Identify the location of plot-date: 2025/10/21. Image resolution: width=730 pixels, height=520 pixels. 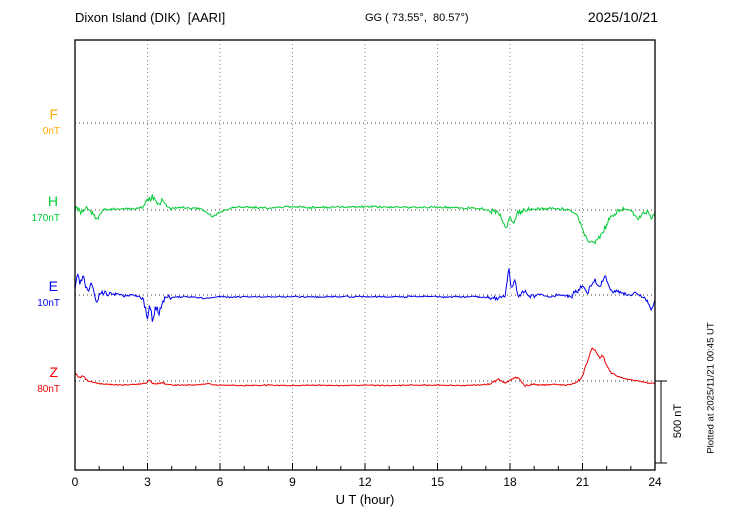
(622, 17).